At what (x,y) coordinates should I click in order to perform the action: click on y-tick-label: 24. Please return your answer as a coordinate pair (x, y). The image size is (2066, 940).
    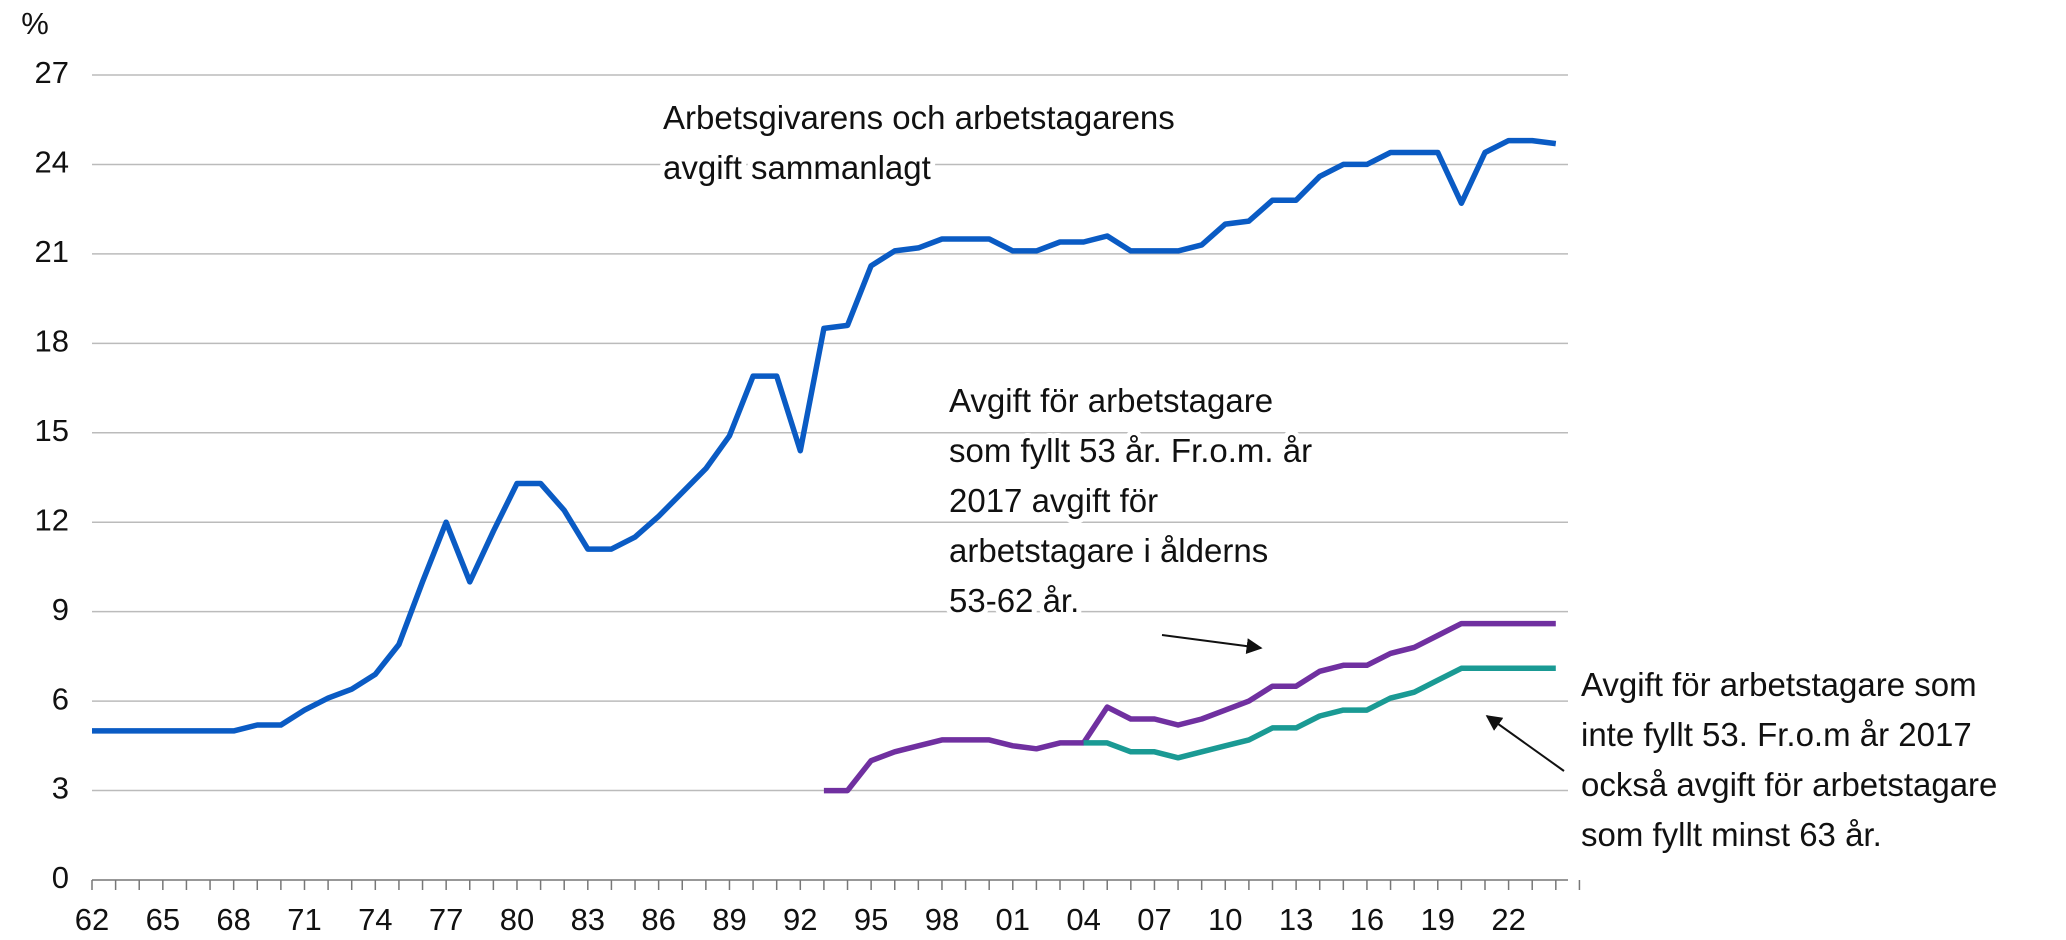
    Looking at the image, I should click on (52, 162).